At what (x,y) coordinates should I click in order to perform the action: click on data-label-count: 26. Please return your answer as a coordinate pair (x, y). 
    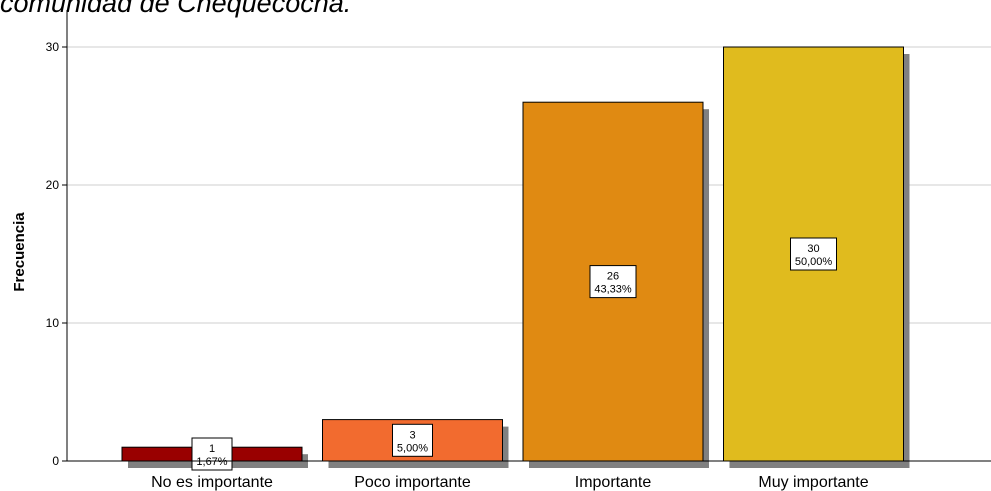
    Looking at the image, I should click on (613, 277).